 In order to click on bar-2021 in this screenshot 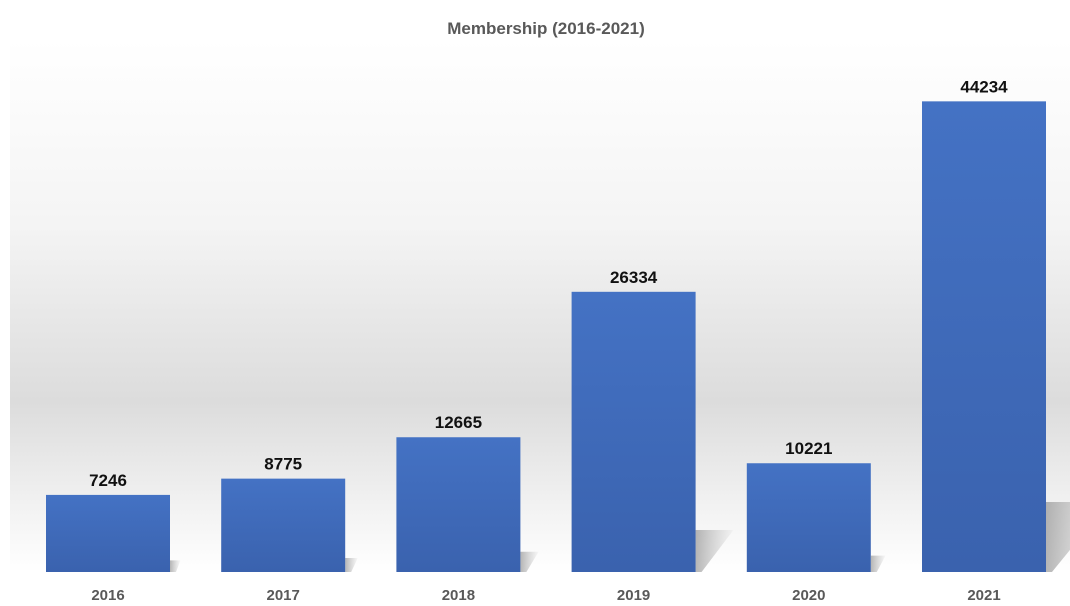, I will do `click(984, 336)`.